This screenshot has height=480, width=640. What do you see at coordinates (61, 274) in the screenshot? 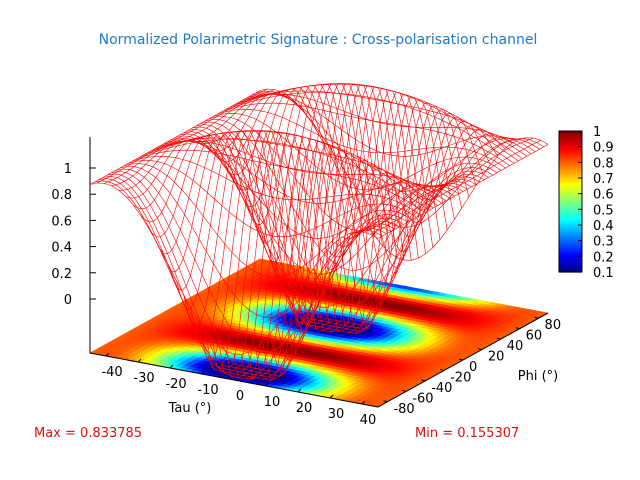
I see `z-tick-label: 0.2` at bounding box center [61, 274].